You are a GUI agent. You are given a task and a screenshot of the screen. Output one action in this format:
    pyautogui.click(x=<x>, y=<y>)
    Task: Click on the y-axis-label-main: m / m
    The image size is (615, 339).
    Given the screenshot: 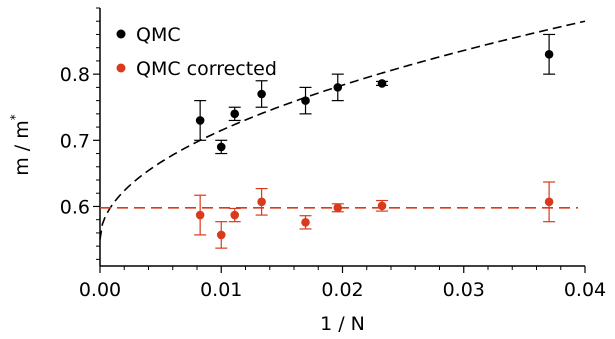 What is the action you would take?
    pyautogui.click(x=22, y=148)
    